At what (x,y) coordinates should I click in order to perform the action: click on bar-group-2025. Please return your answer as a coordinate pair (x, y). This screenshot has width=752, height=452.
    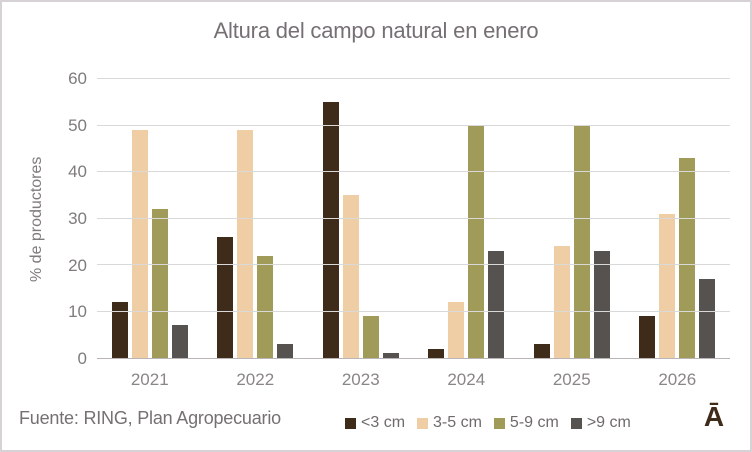
    Looking at the image, I should click on (572, 218).